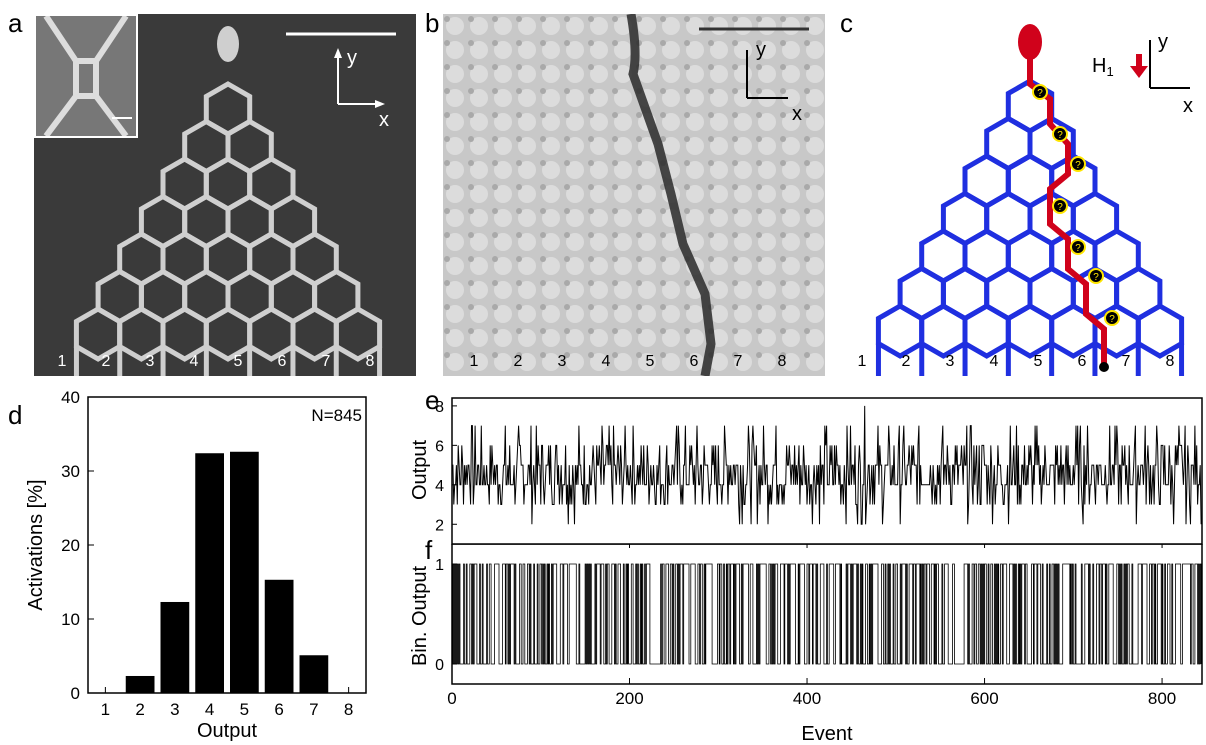 The height and width of the screenshot is (745, 1206). What do you see at coordinates (827, 733) in the screenshot?
I see `x-axis-title: Event` at bounding box center [827, 733].